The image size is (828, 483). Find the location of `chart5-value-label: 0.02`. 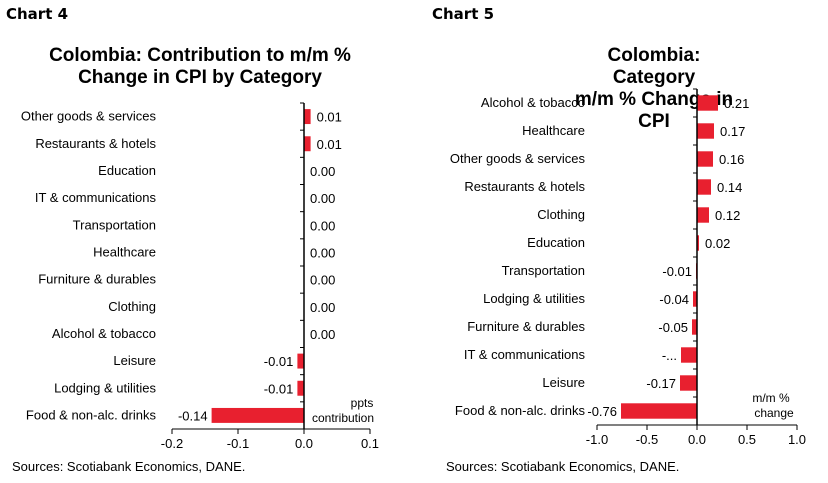

chart5-value-label: 0.02 is located at coordinates (717, 243).